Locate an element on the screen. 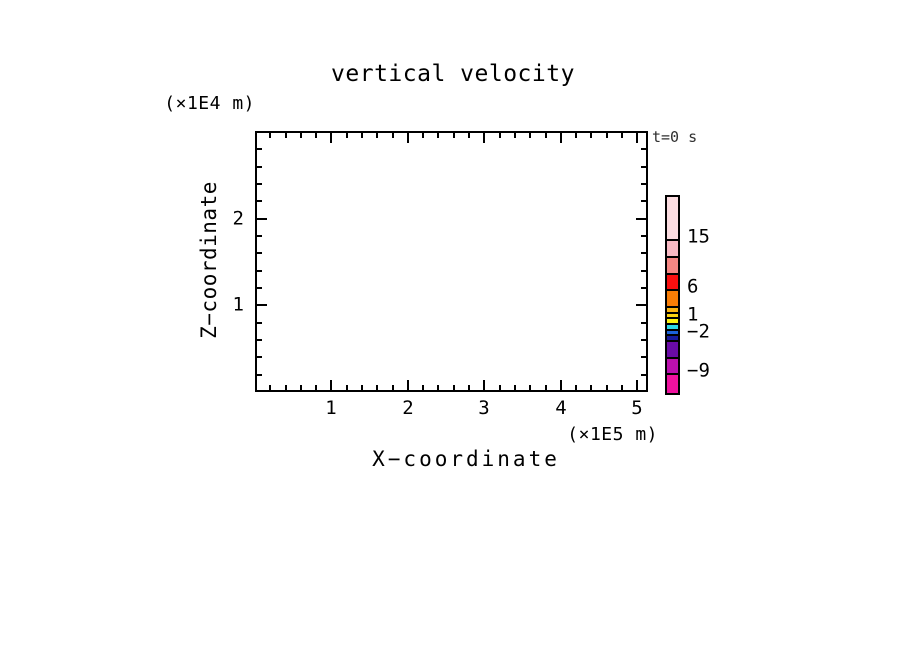  colorbar is located at coordinates (672, 295).